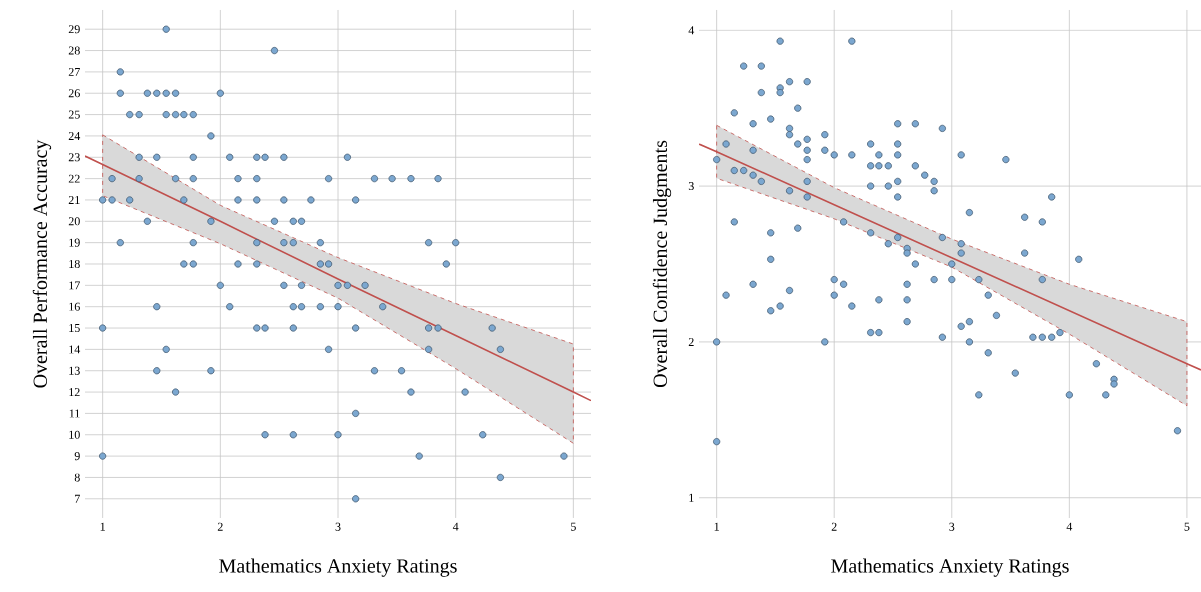  Describe the element at coordinates (691, 497) in the screenshot. I see `y-tick-label: 1` at that location.